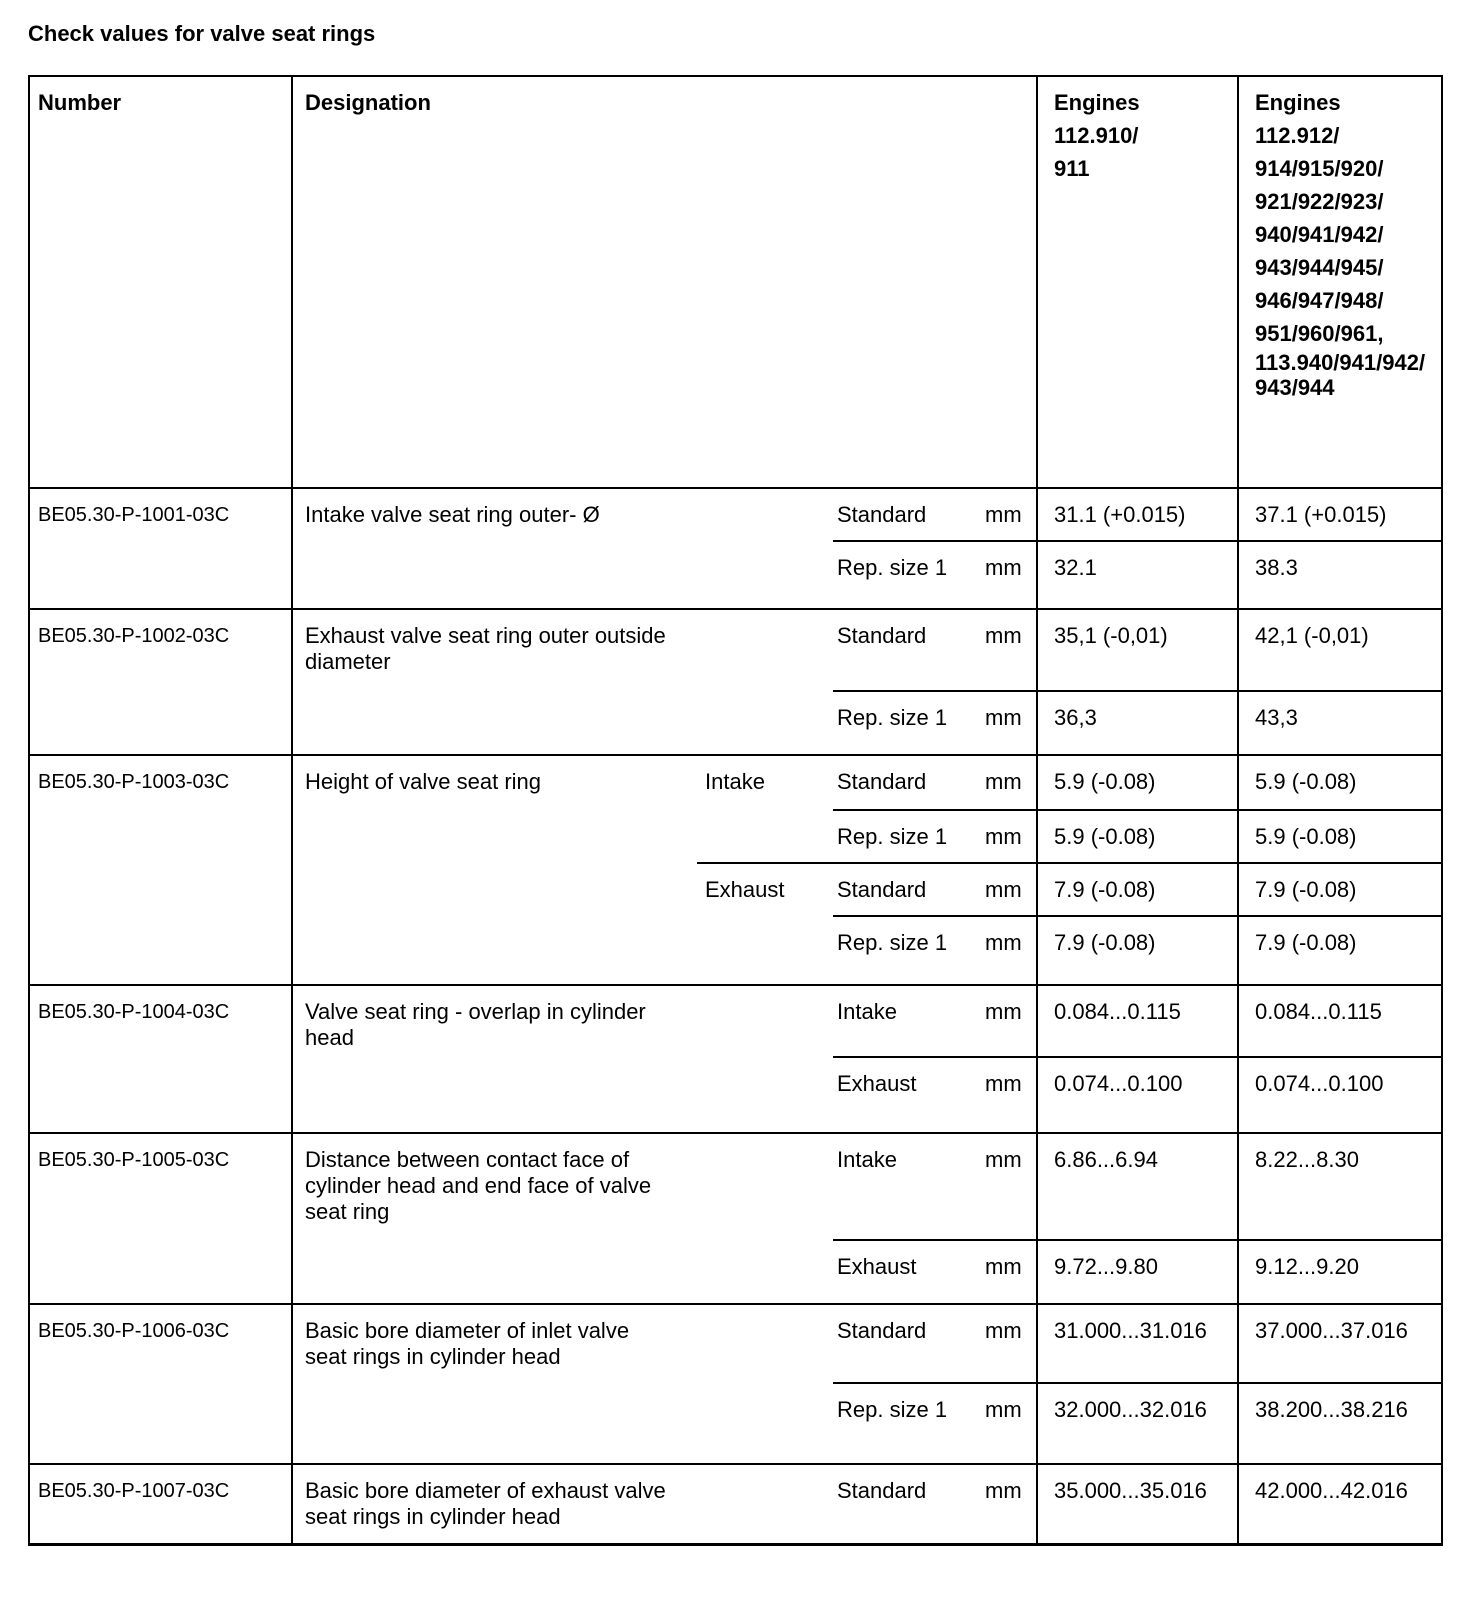 The height and width of the screenshot is (1600, 1472). What do you see at coordinates (765, 923) in the screenshot?
I see `group-label: Exhaust` at bounding box center [765, 923].